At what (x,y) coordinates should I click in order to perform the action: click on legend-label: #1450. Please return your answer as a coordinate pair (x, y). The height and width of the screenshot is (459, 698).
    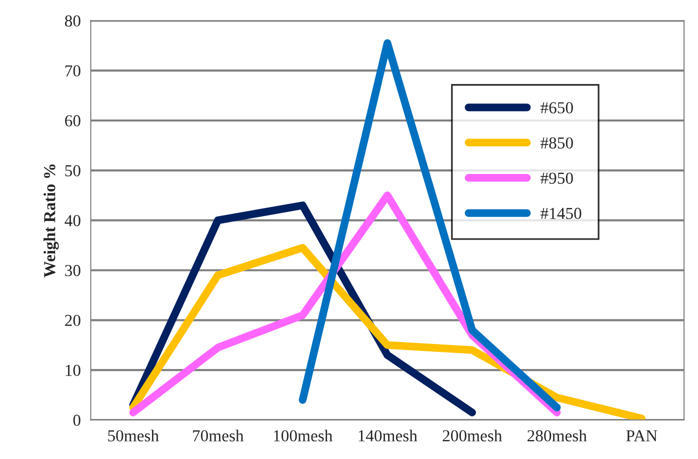
    Looking at the image, I should click on (561, 214).